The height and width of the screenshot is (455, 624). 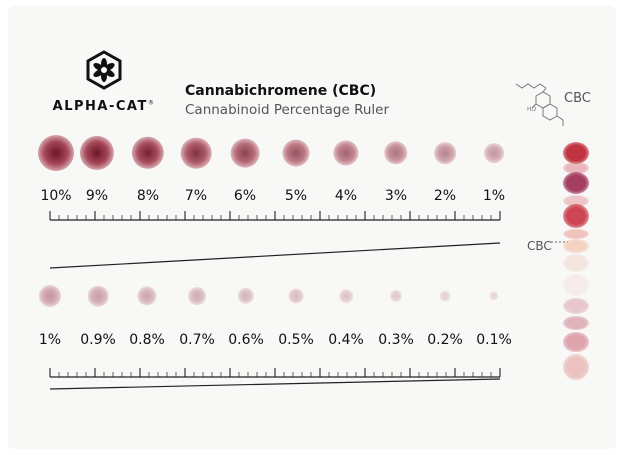 I want to click on row1-percent-label: 10%, so click(x=56, y=196).